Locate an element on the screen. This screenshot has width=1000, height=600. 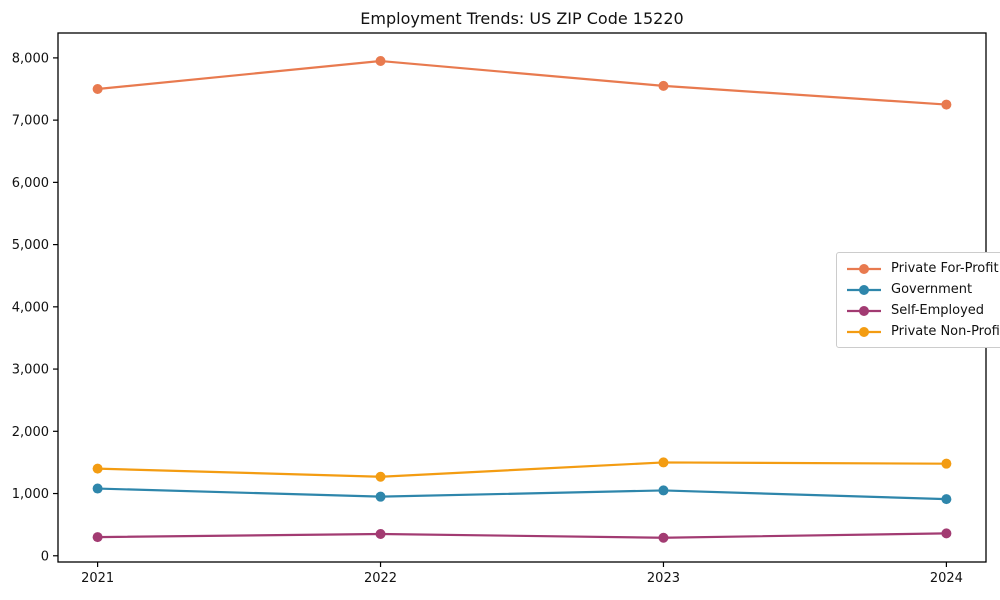
y-tick-label: 3,000 is located at coordinates (30, 370).